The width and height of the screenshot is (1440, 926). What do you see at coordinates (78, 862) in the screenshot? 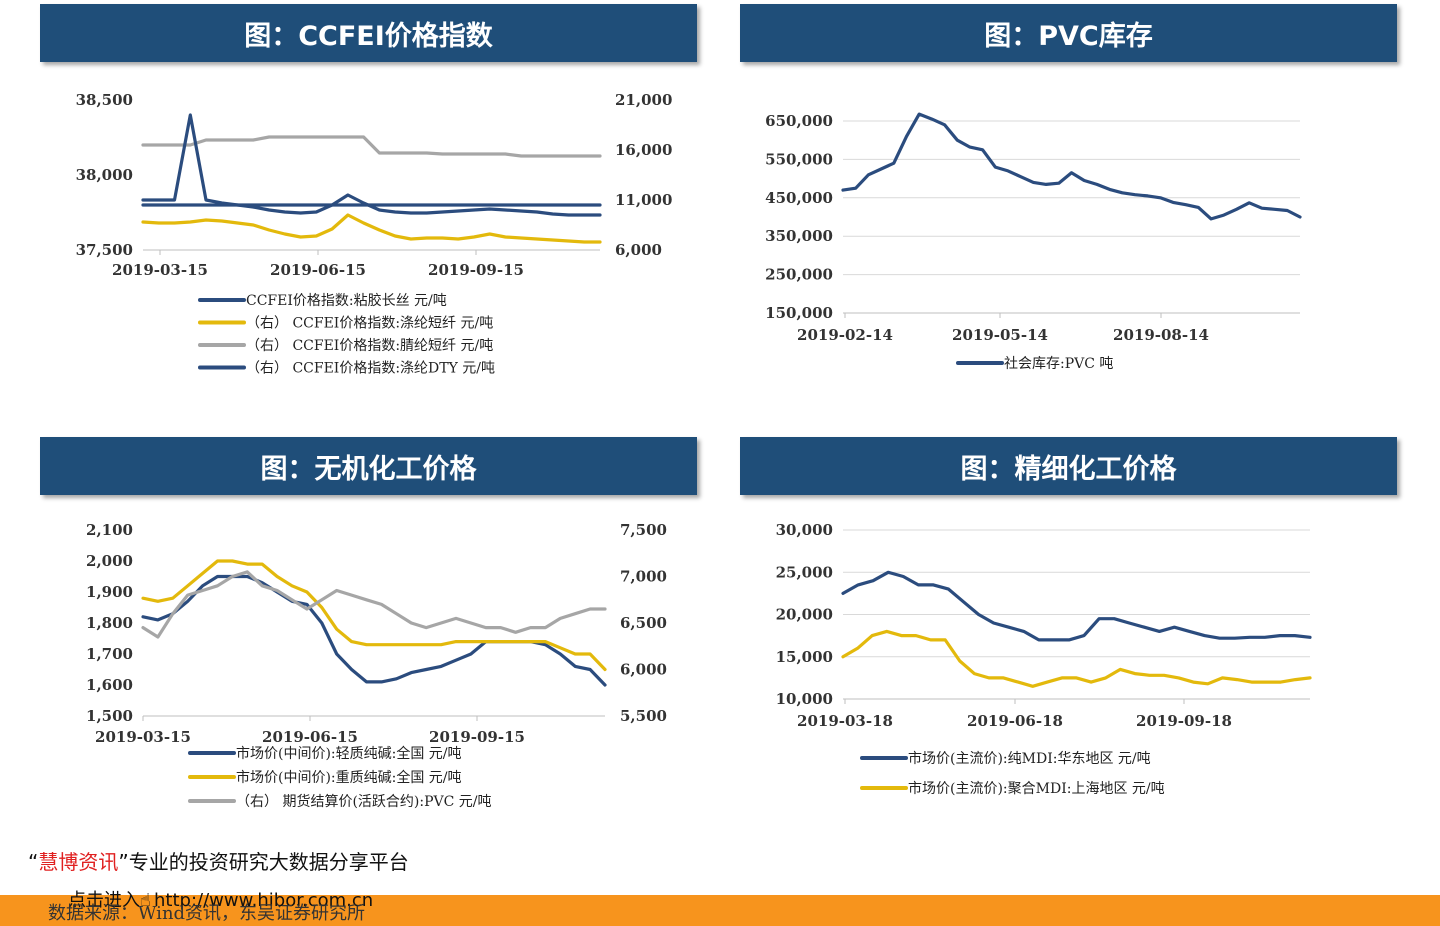
I see `footer-brand: 慧博资讯` at bounding box center [78, 862].